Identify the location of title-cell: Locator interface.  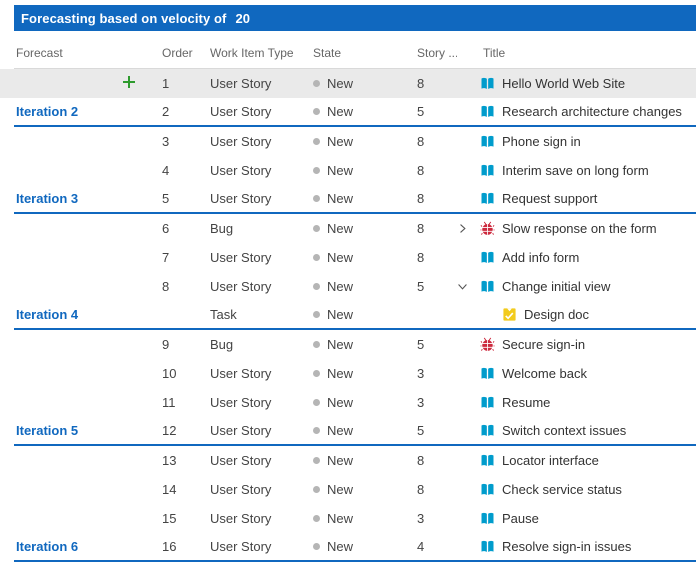
(576, 460).